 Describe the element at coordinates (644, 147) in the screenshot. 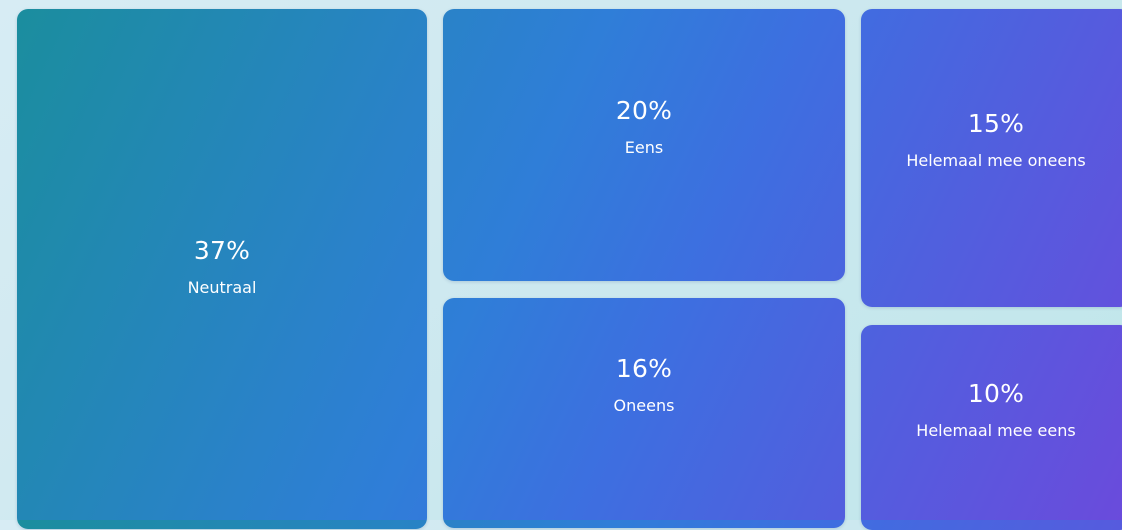

I see `treemap-tile-label: Eens` at that location.